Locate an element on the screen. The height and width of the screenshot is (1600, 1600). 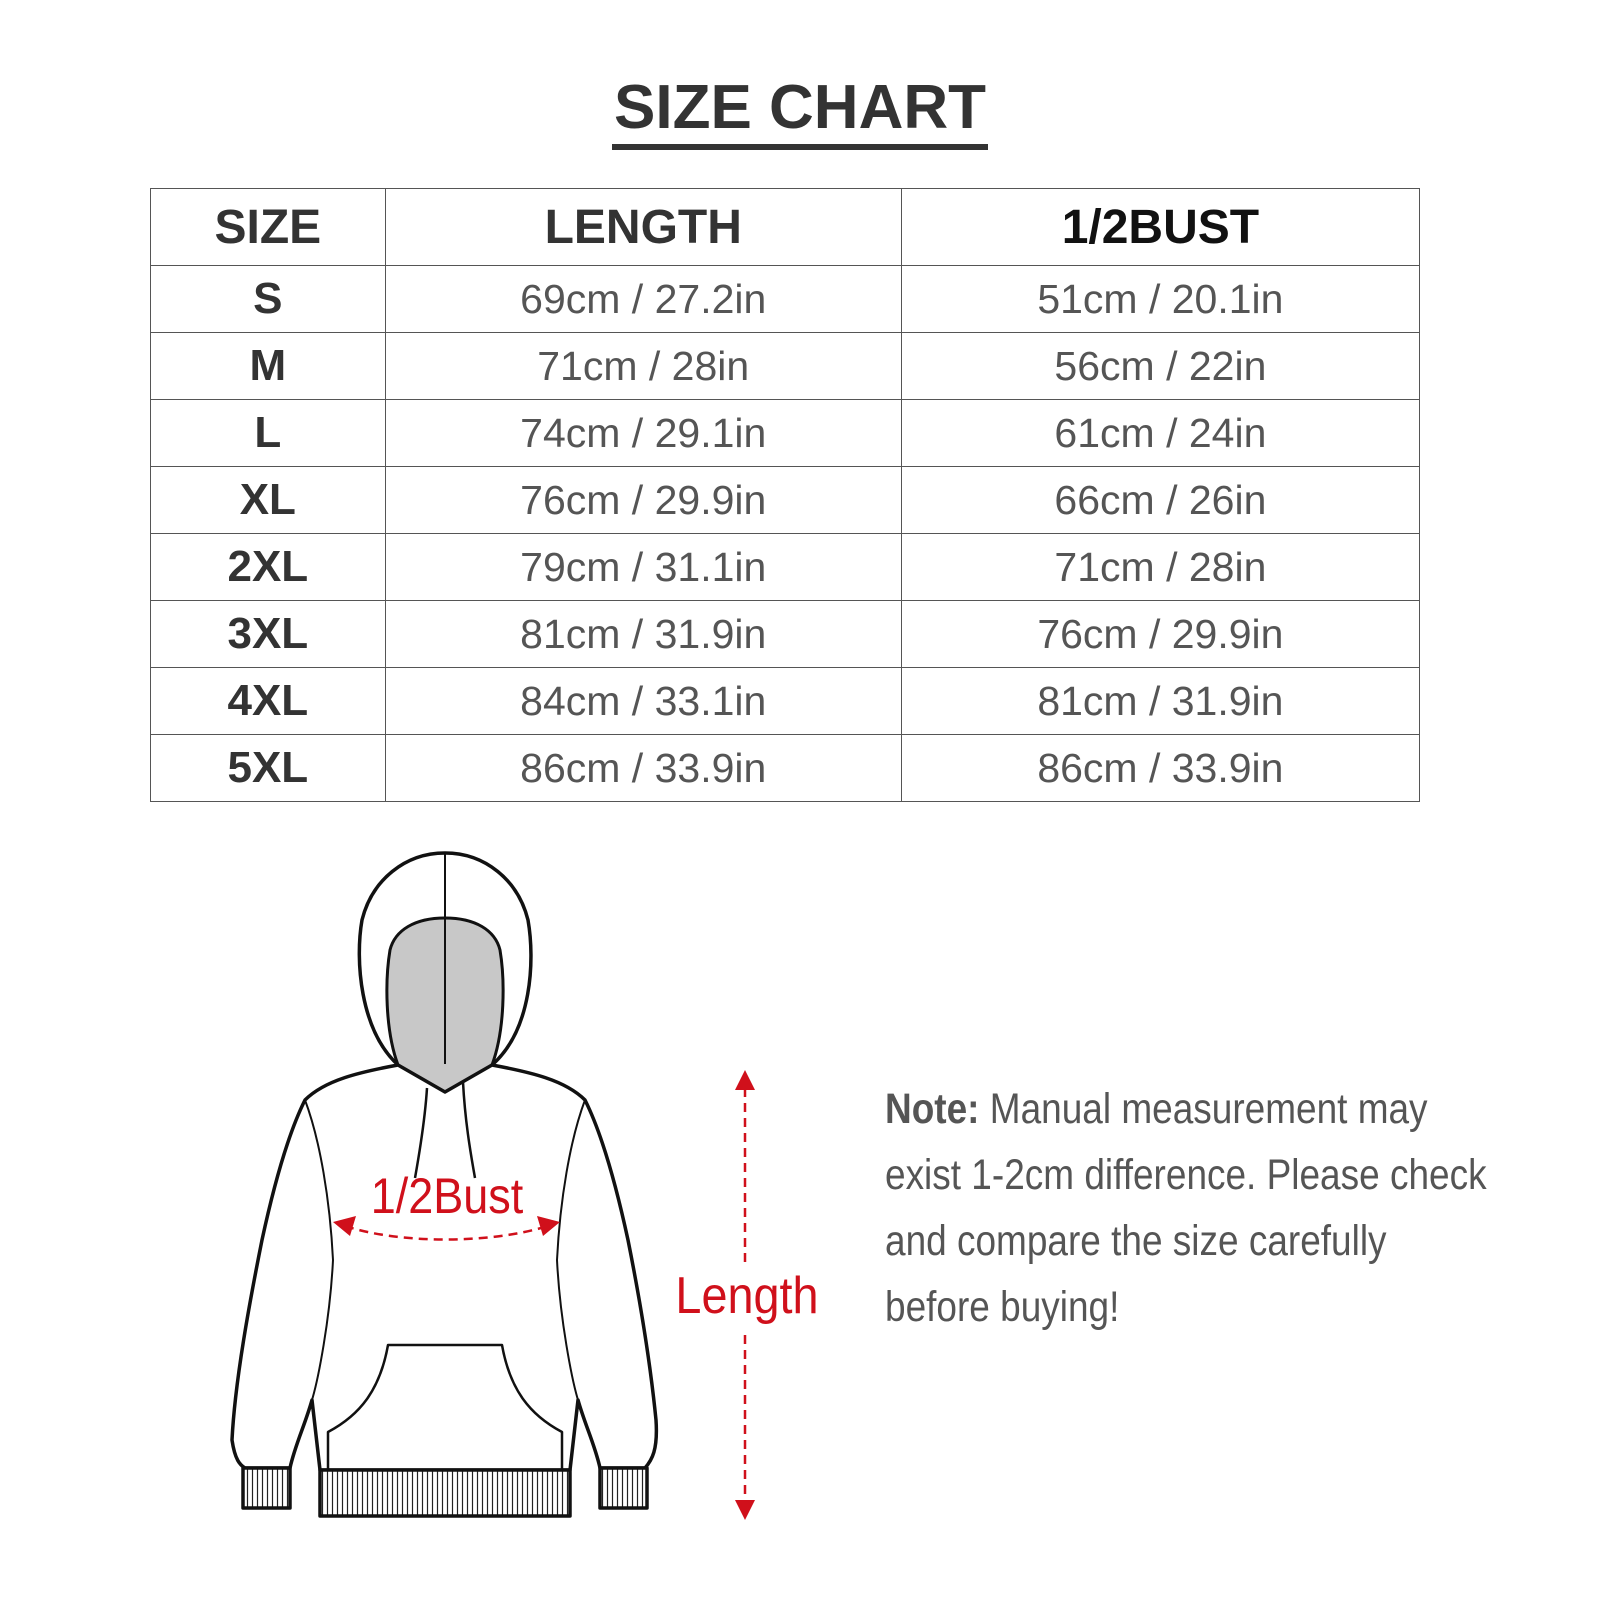
cell-size: M is located at coordinates (268, 366).